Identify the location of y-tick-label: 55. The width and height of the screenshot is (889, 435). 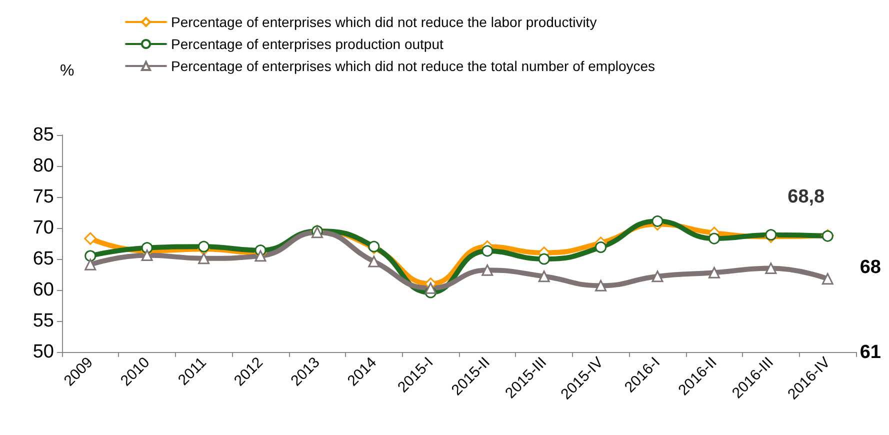
(43, 321).